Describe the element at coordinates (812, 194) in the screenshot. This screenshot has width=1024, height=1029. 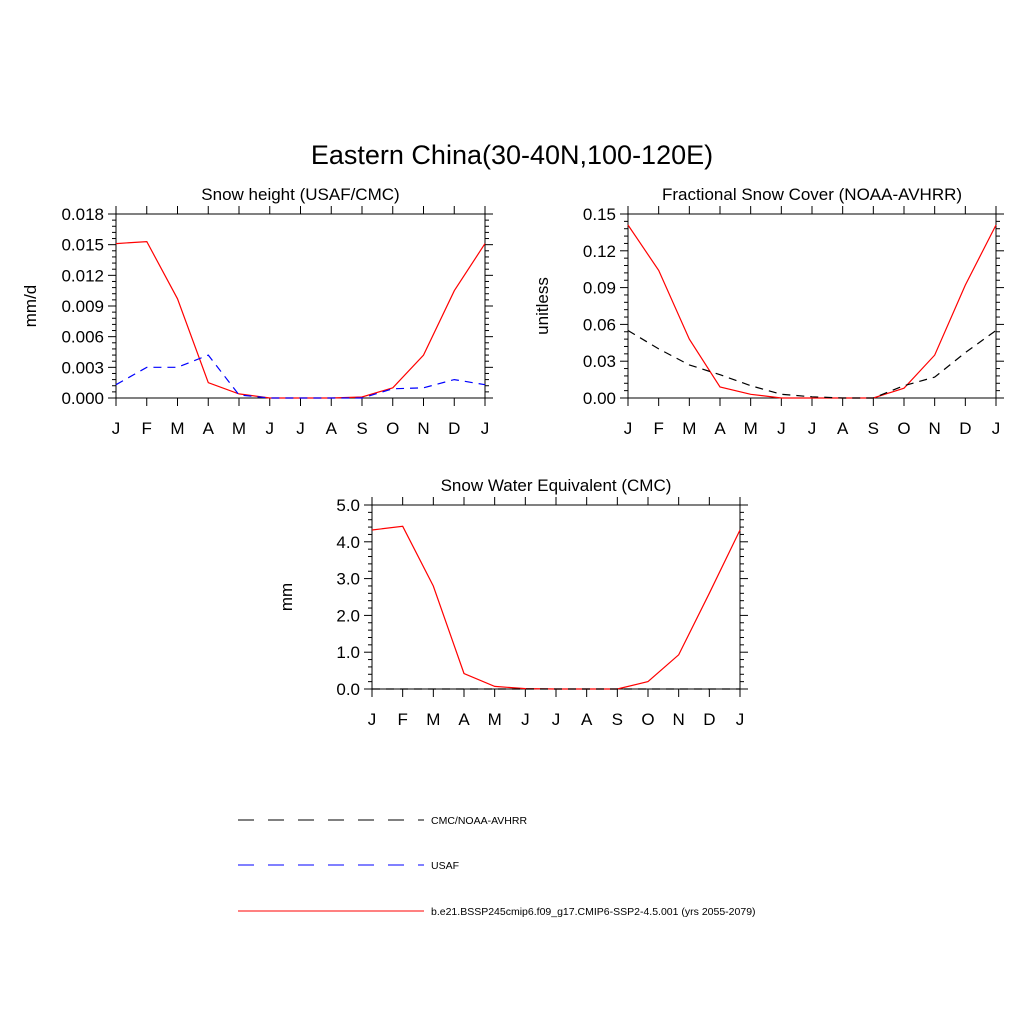
I see `panel-title: Fractional Snow Cover (NOAA-AVHRR)` at that location.